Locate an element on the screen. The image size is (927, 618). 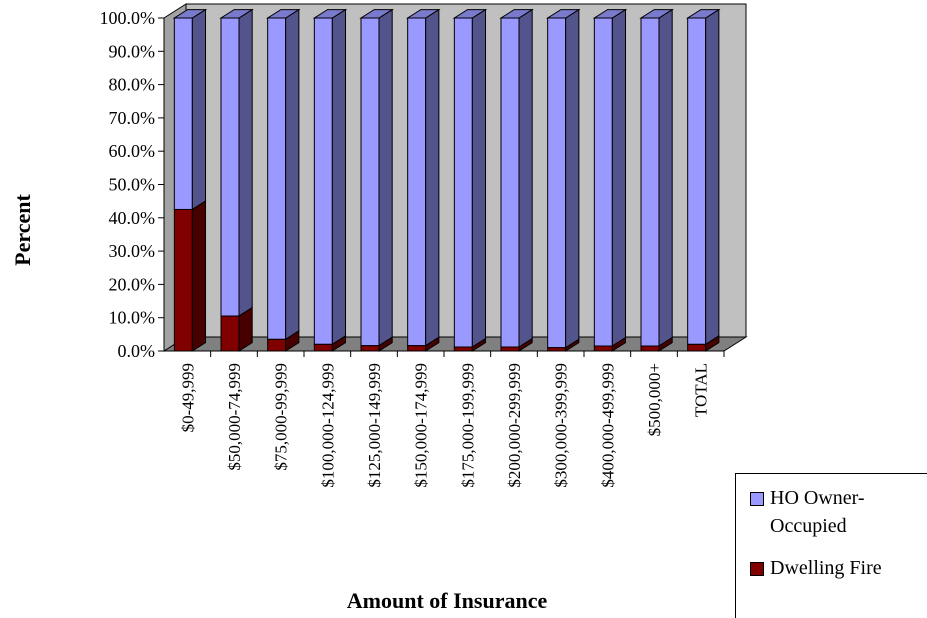
x-tick-label: $50,000-74,999 is located at coordinates (234, 417).